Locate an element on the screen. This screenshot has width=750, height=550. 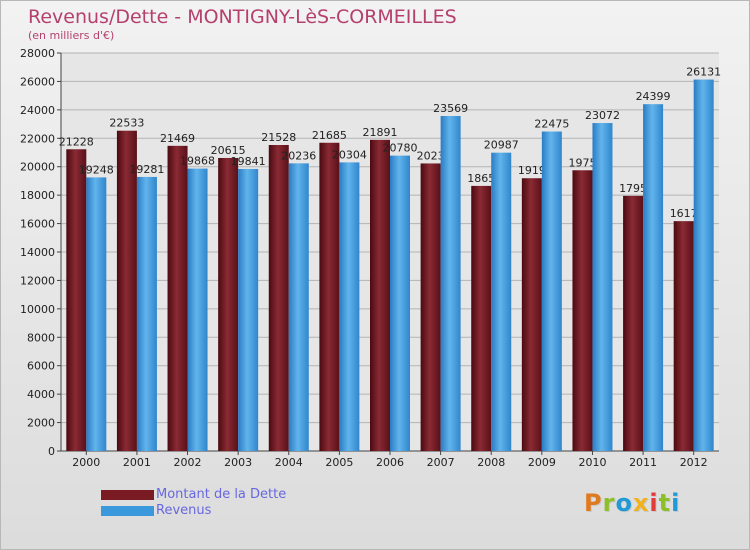
y-tick-label: 12000 is located at coordinates (37, 280).